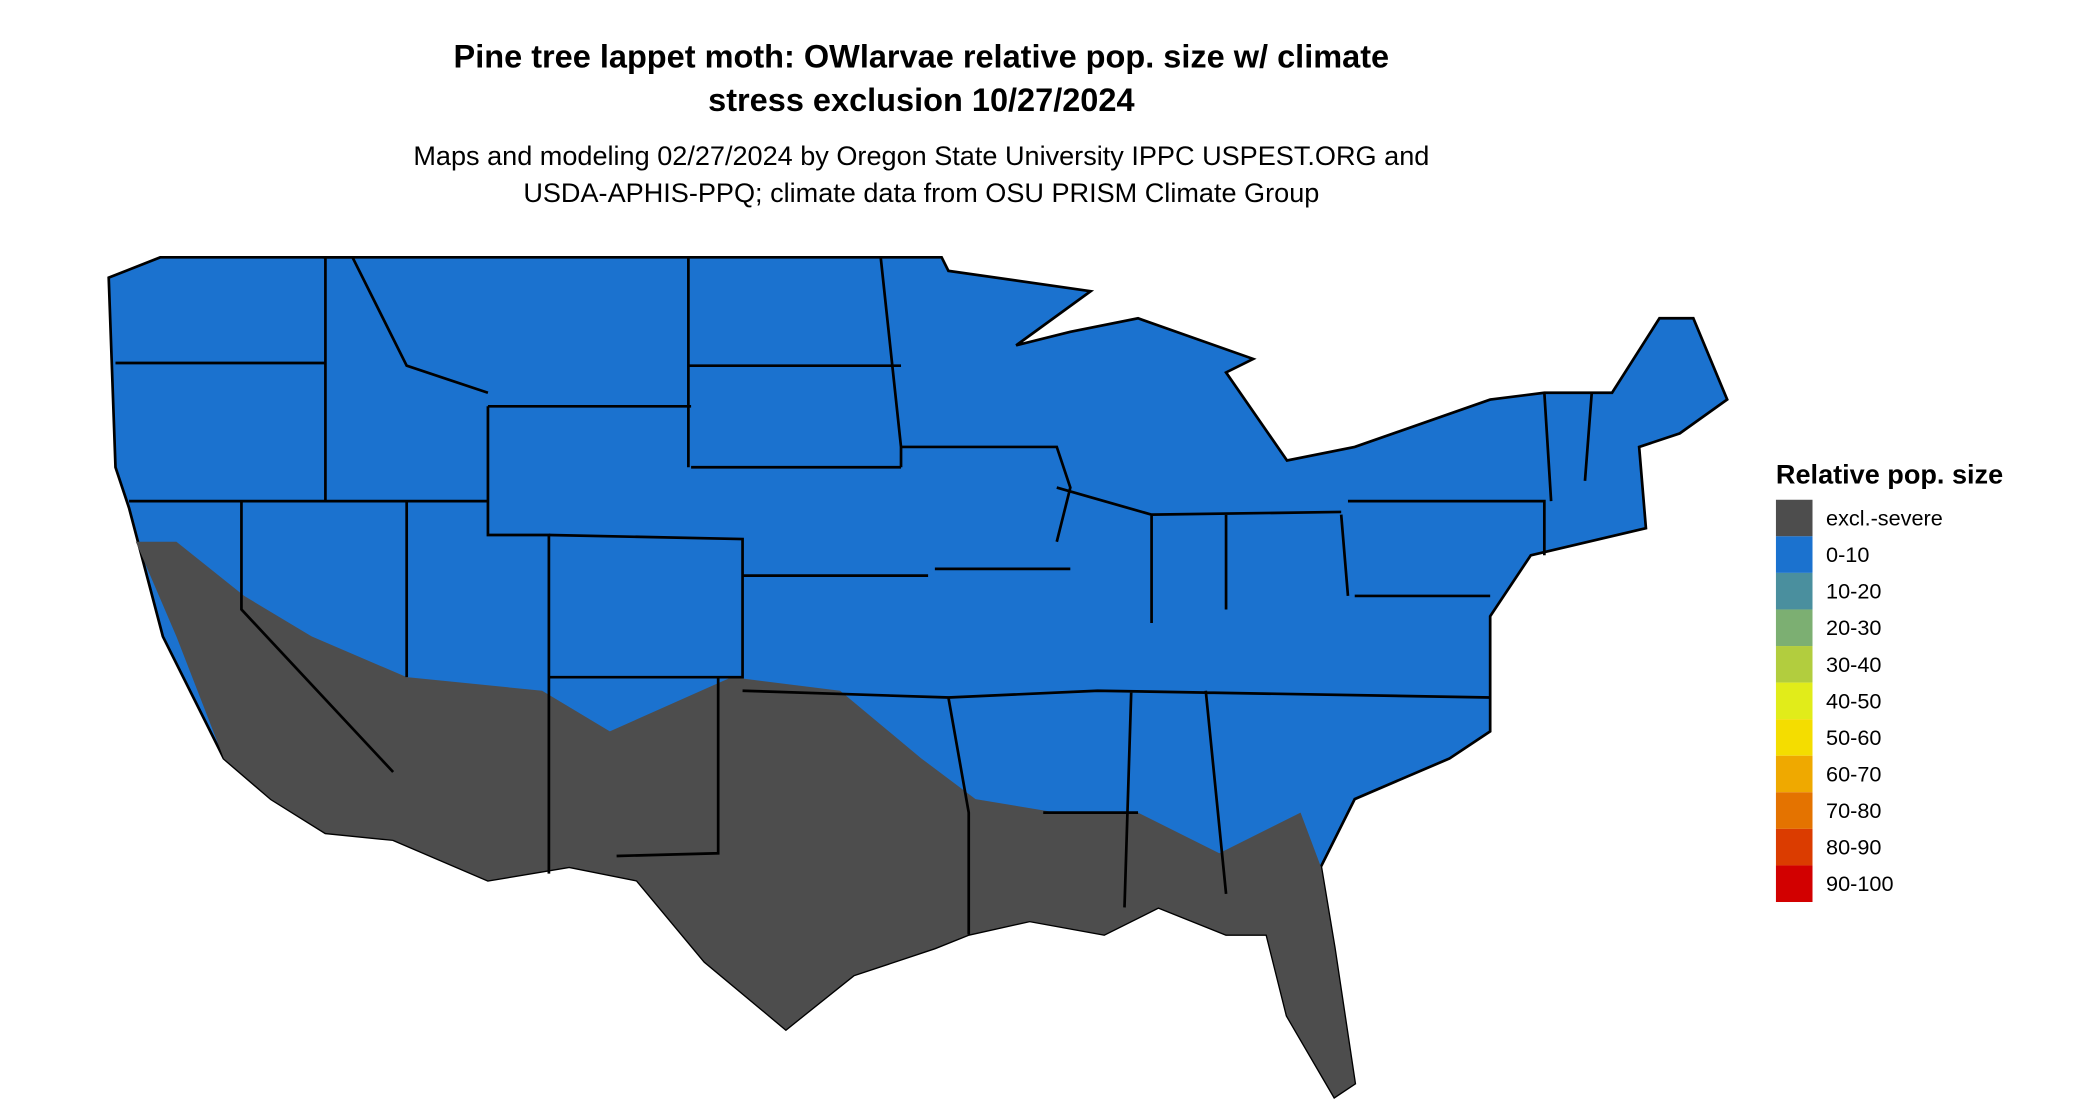  What do you see at coordinates (1884, 517) in the screenshot?
I see `legend-label: excl.-severe` at bounding box center [1884, 517].